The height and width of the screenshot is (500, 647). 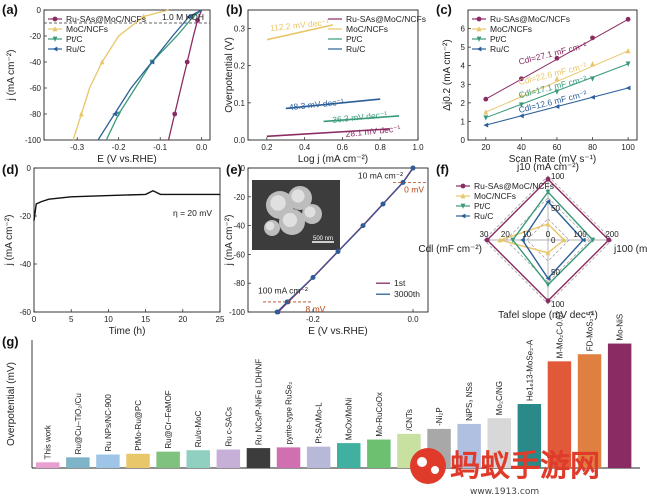 I want to click on watermark-url: www.1913.com, so click(x=504, y=492).